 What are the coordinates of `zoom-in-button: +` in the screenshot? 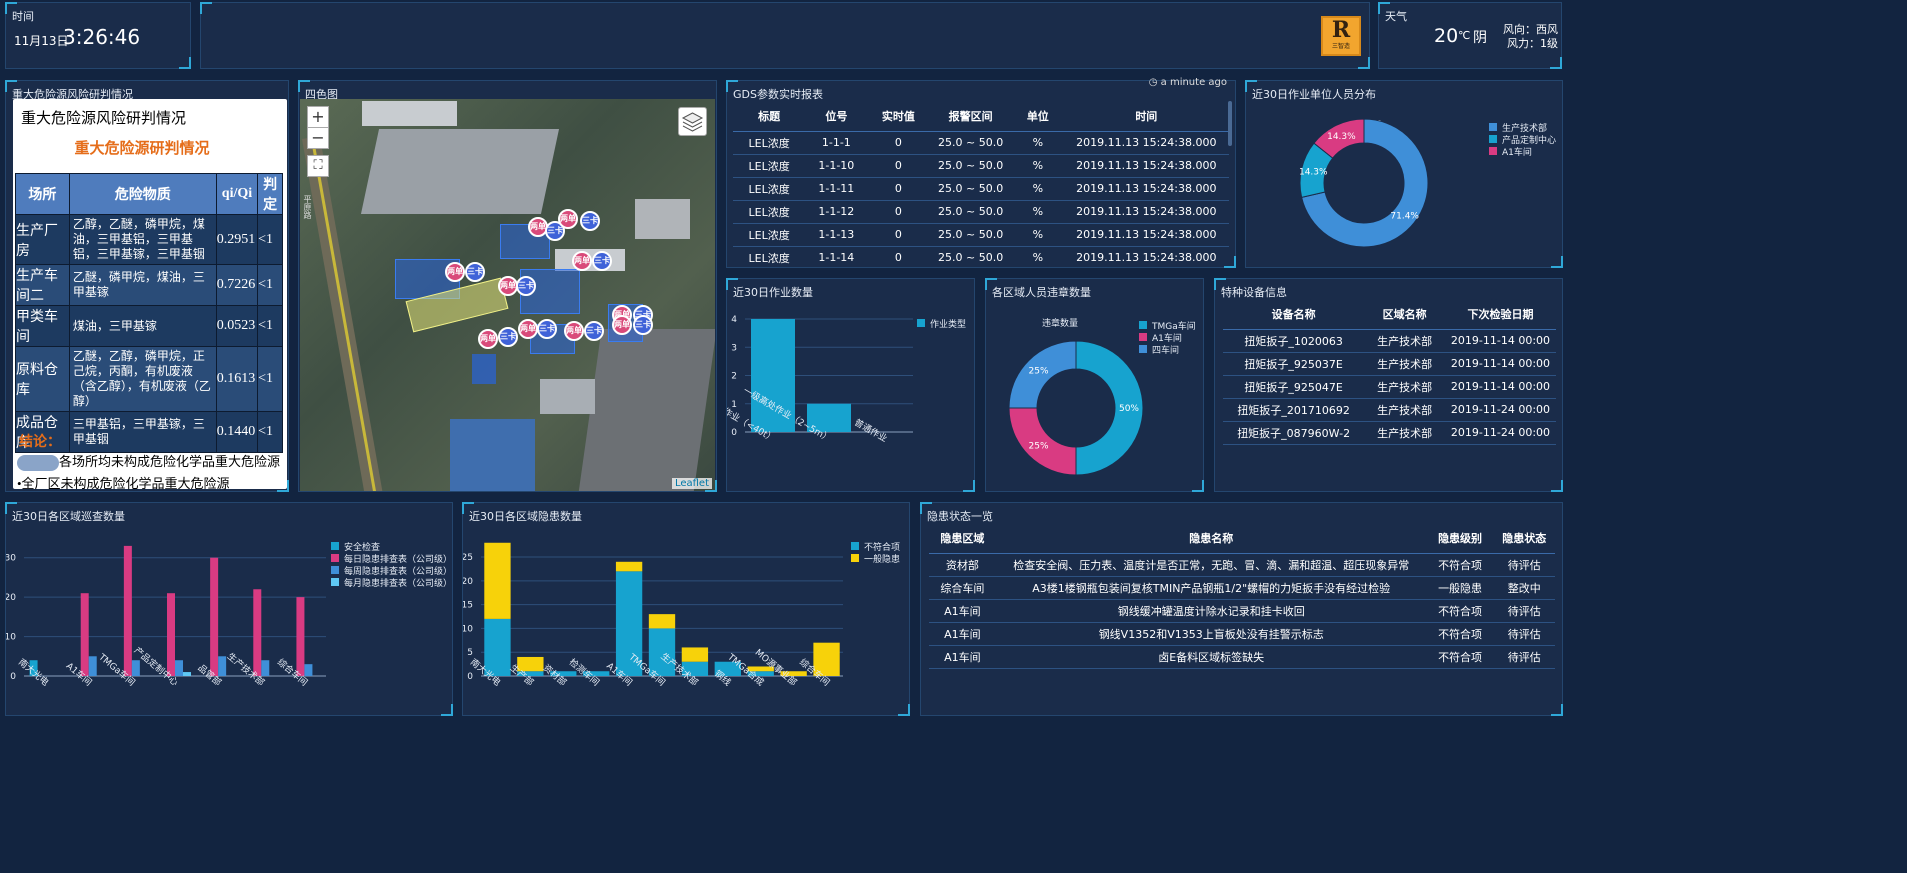 It's located at (318, 117).